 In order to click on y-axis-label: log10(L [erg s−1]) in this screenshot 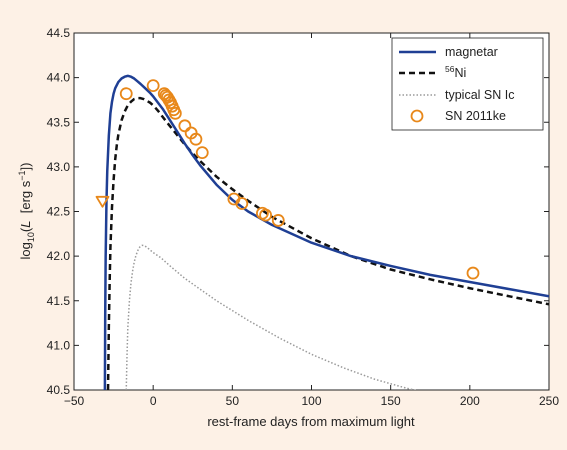, I will do `click(26, 211)`.